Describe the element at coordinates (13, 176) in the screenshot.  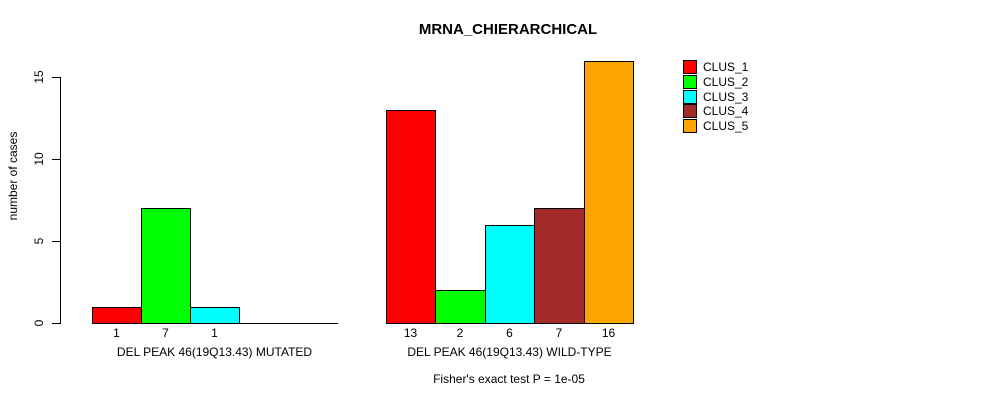
I see `y-axis-label: number of cases` at that location.